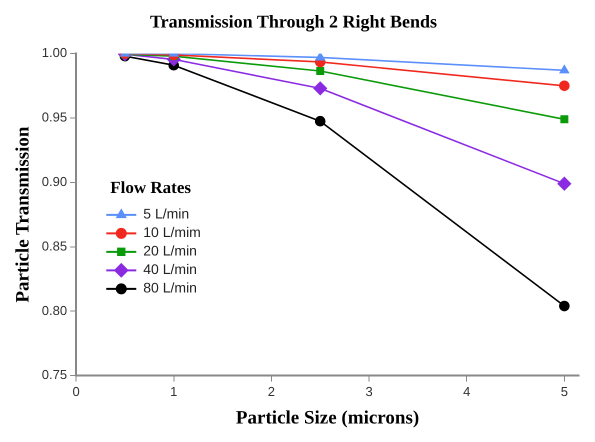  What do you see at coordinates (172, 232) in the screenshot?
I see `legend-label: 10 L/mim` at bounding box center [172, 232].